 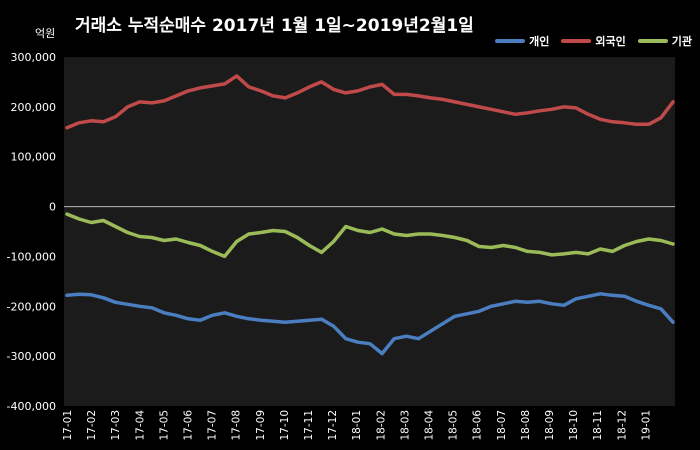 What do you see at coordinates (574, 425) in the screenshot?
I see `x-tick-label: 18-10` at bounding box center [574, 425].